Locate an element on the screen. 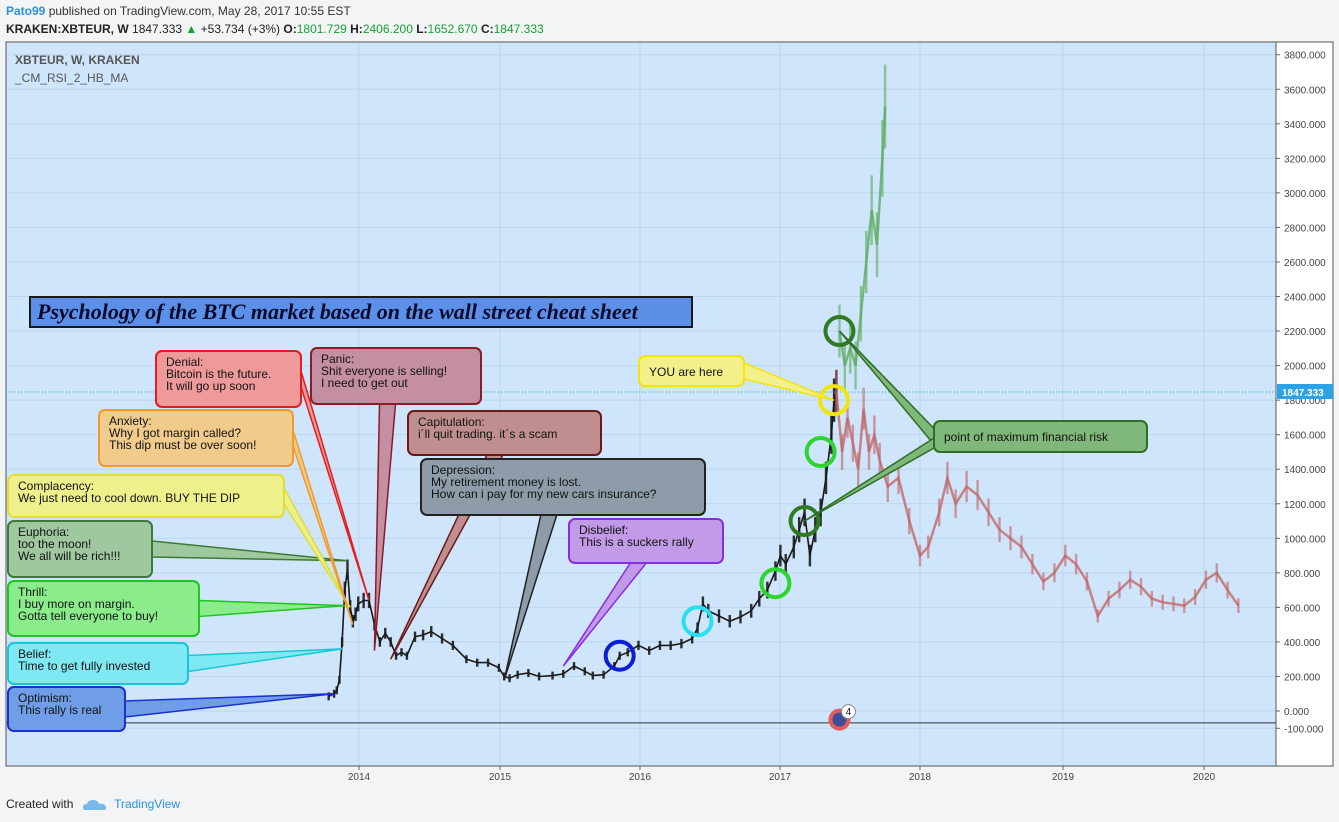 Image resolution: width=1339 pixels, height=822 pixels. callout-text: This rally is real is located at coordinates (59, 710).